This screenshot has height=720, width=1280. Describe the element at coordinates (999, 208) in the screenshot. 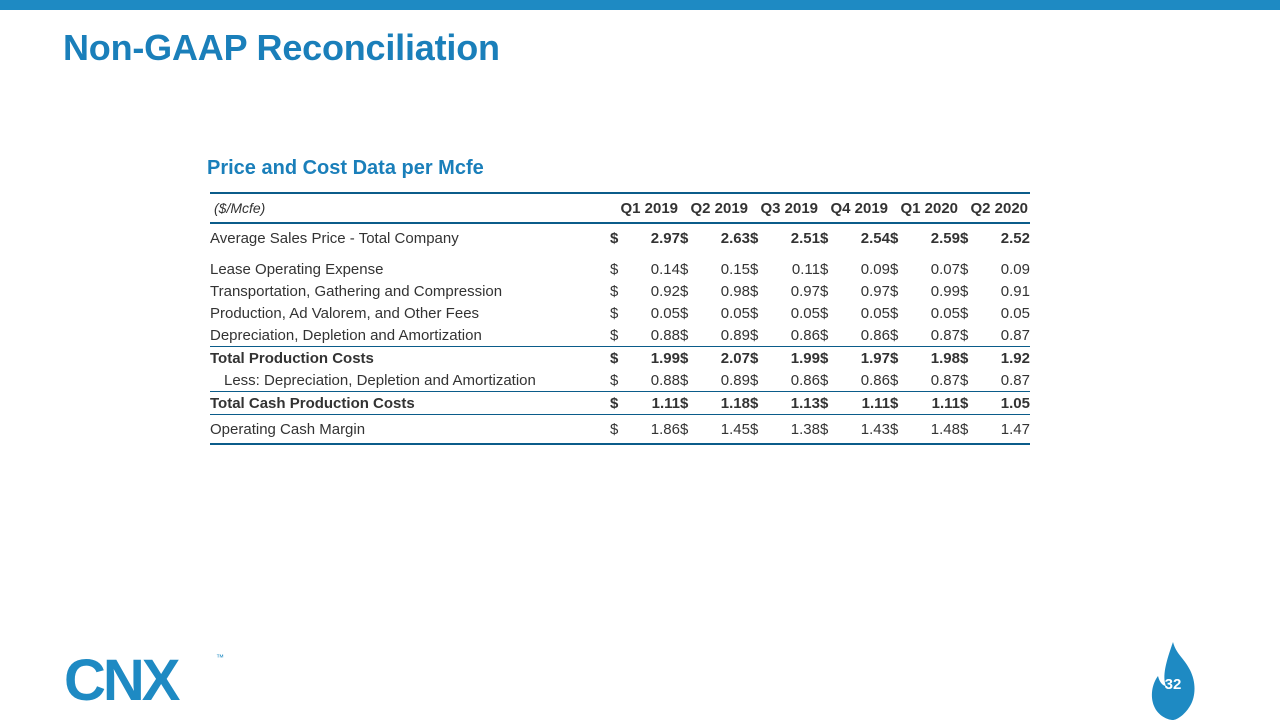

I see `column-header: Q2 2020` at that location.